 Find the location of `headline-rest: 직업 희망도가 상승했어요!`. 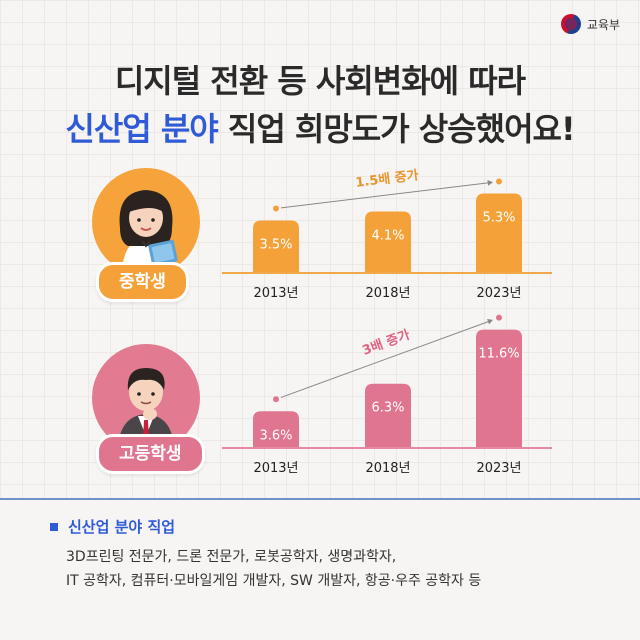

headline-rest: 직업 희망도가 상승했어요! is located at coordinates (396, 129).